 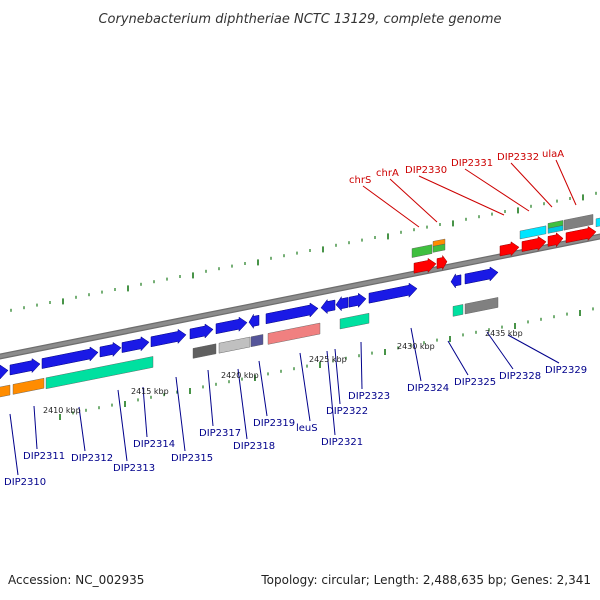 What do you see at coordinates (428, 388) in the screenshot?
I see `gene-label-forward: DIP2324` at bounding box center [428, 388].